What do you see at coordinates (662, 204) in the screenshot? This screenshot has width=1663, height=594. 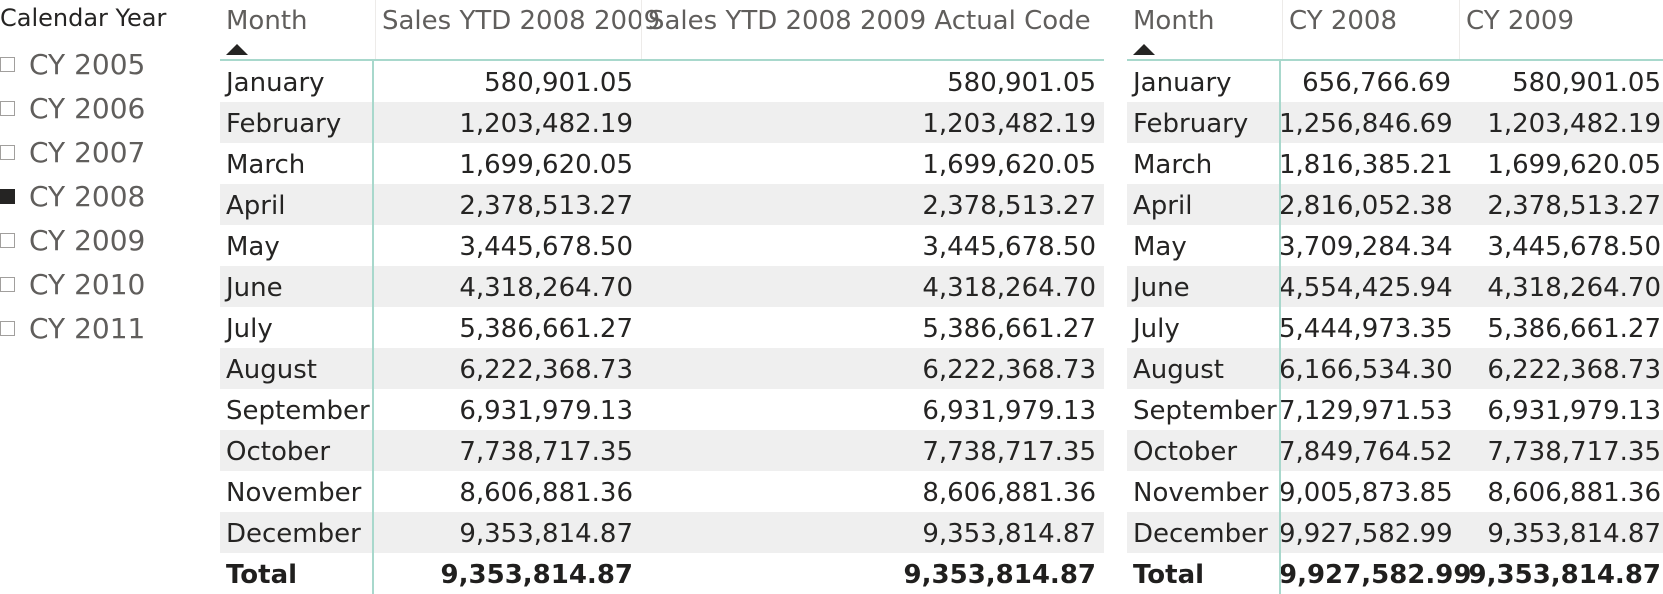 I see `table-row: April 2,378,513.27 2,378,513.27` at bounding box center [662, 204].